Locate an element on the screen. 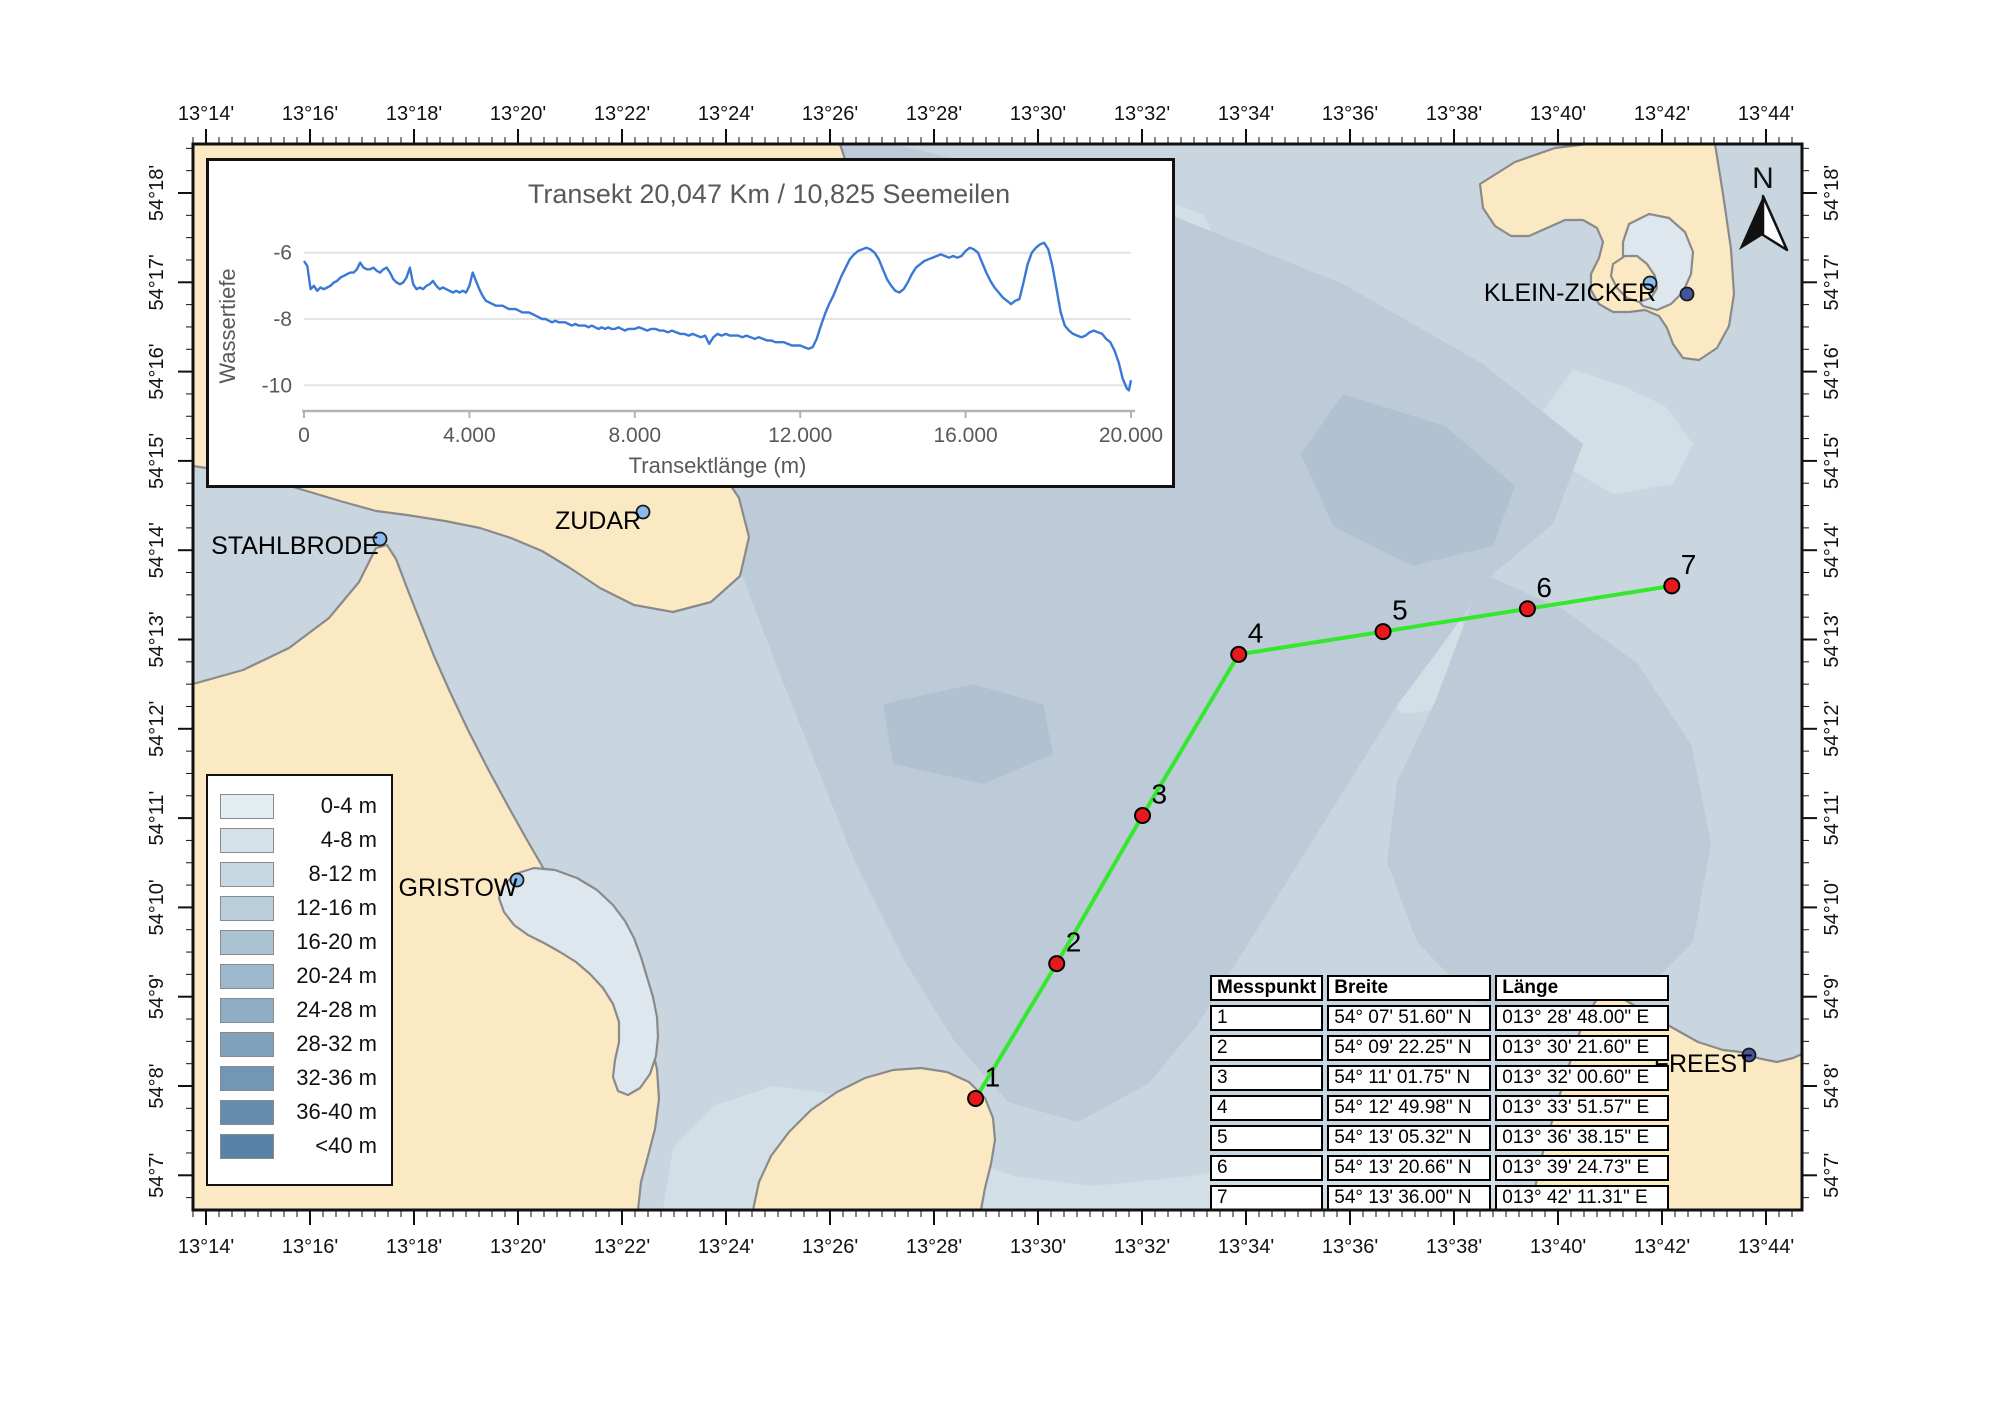  legend-label: 32-36 m is located at coordinates (336, 1077).